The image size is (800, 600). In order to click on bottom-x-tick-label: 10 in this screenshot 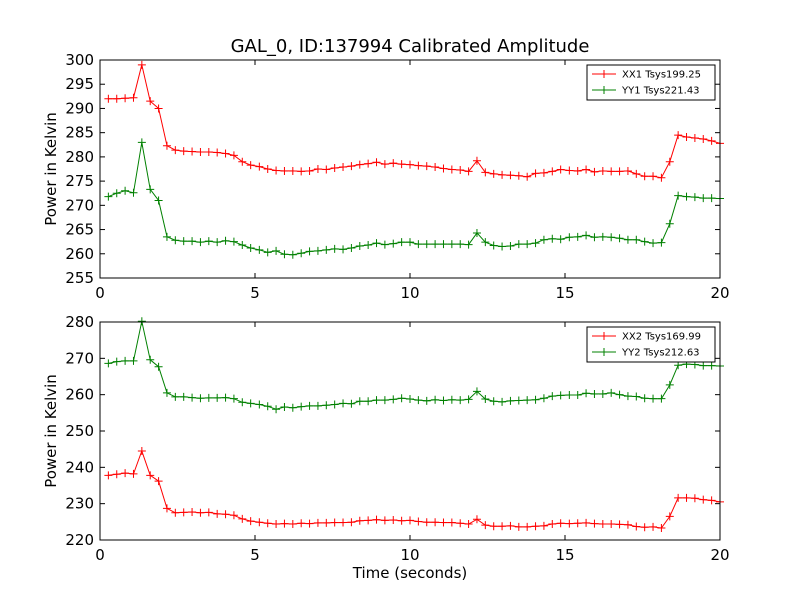, I will do `click(409, 555)`.